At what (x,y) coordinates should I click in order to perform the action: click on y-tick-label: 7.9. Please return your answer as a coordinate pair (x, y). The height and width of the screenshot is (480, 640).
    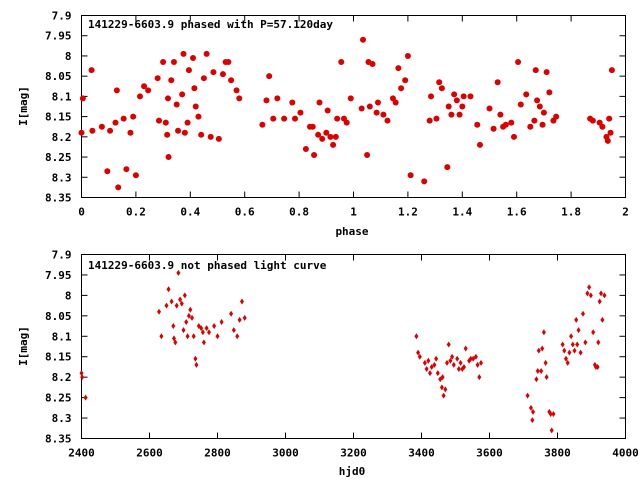
    Looking at the image, I should click on (62, 255).